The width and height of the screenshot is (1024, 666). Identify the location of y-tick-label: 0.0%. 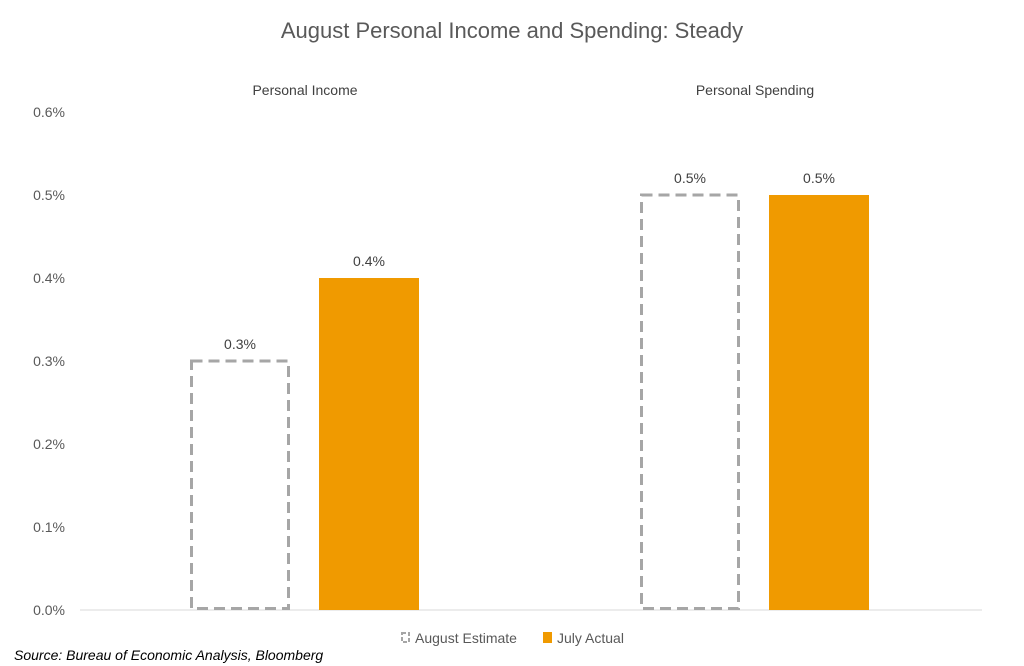
(49, 610).